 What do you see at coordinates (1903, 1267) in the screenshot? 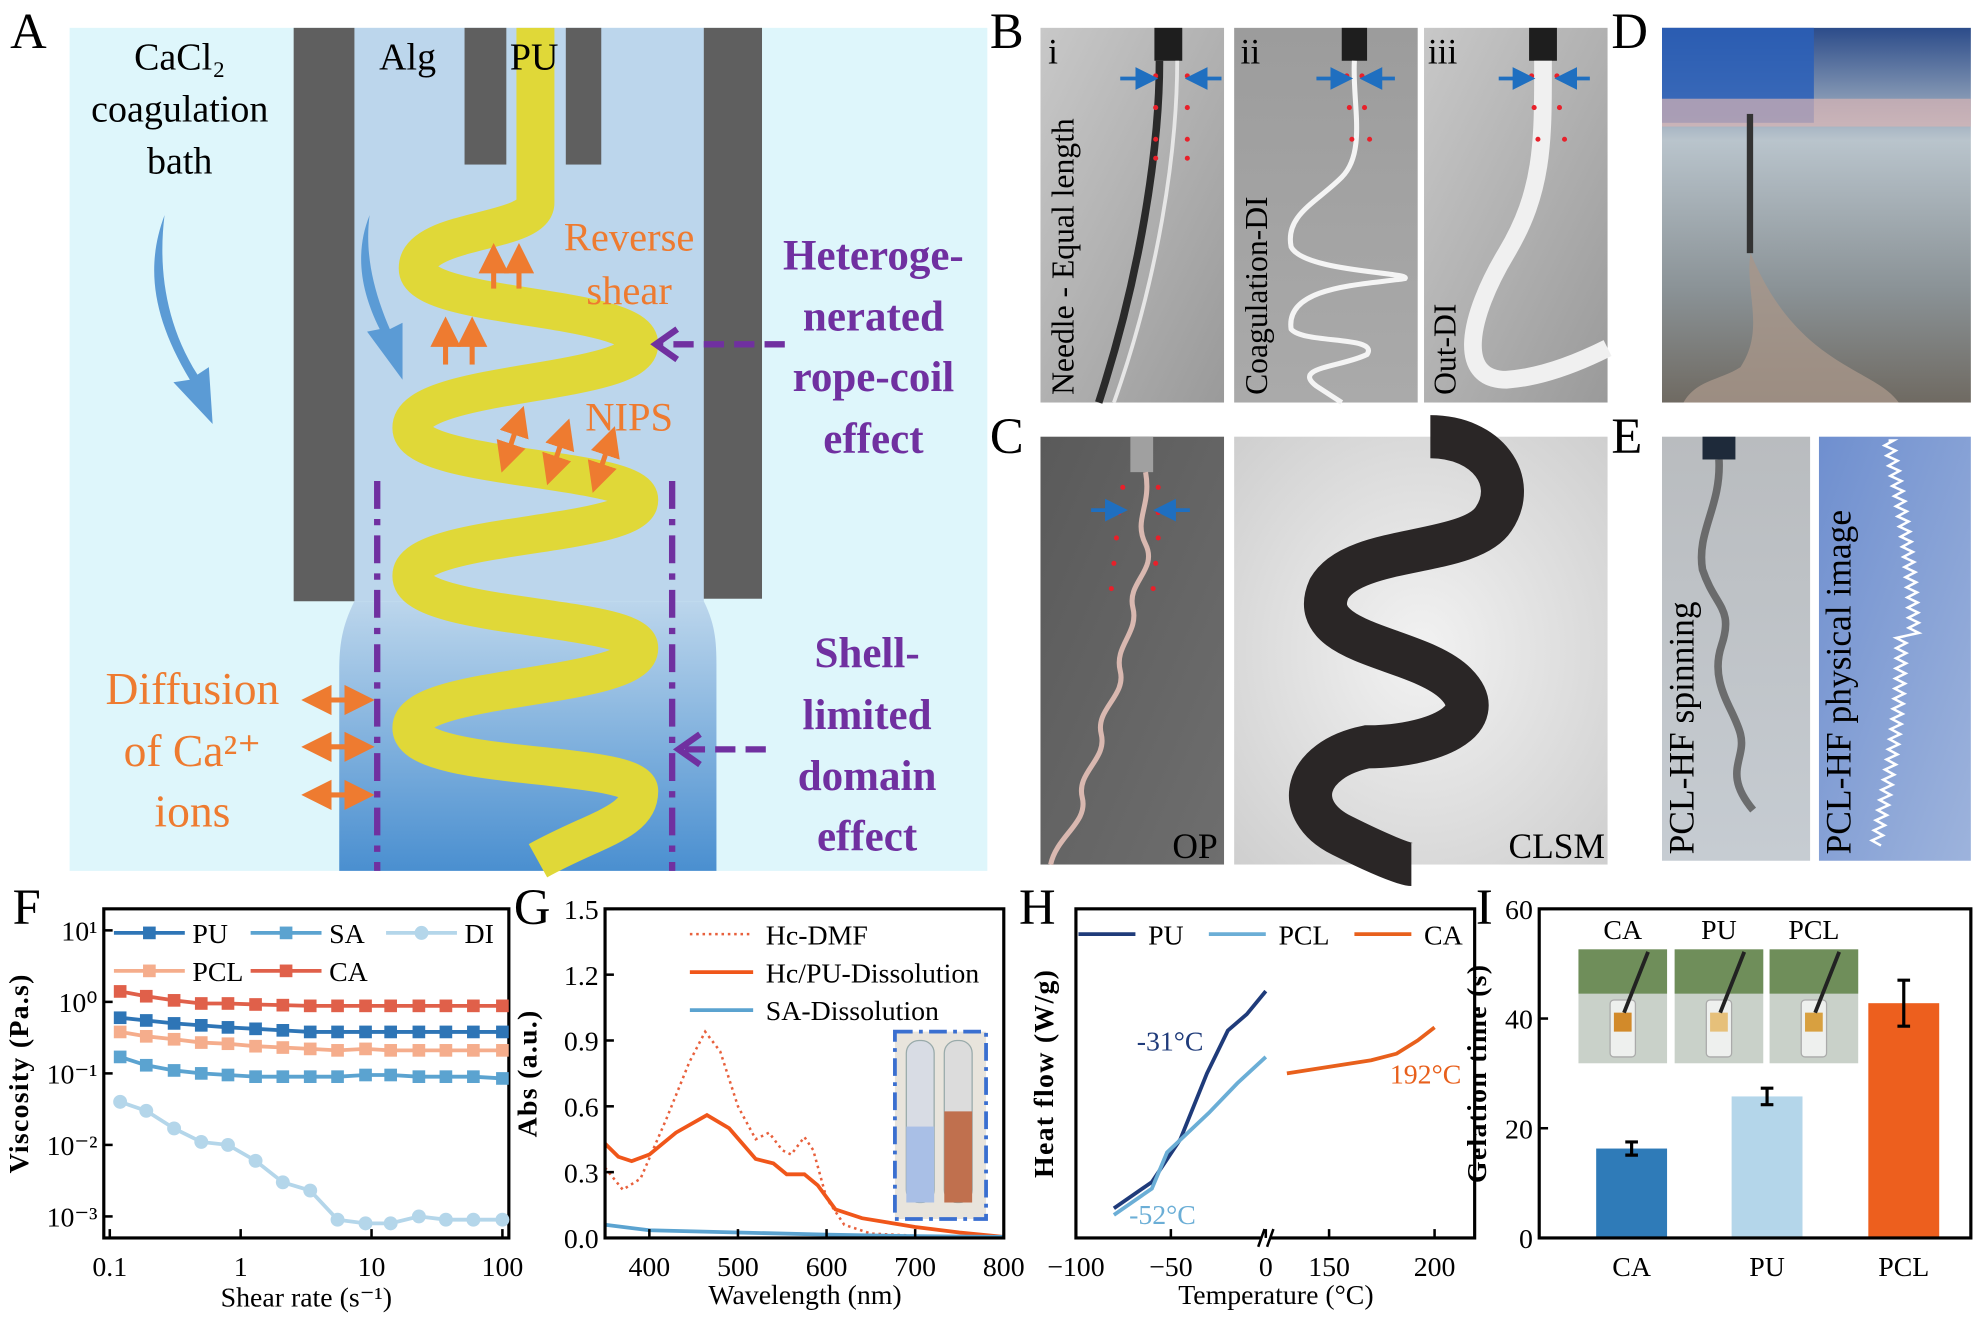
I see `x-tick-label: PCL` at bounding box center [1903, 1267].